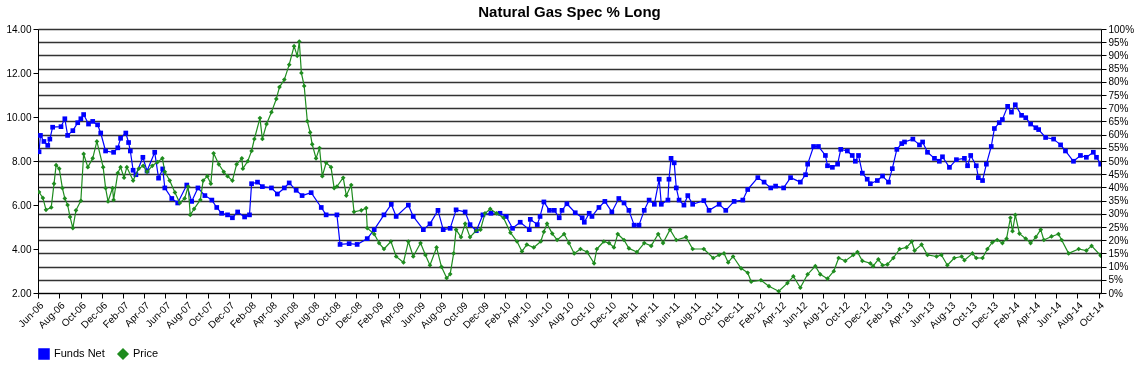 This screenshot has width=1139, height=367. I want to click on y2-tick-label: 65%, so click(1118, 121).